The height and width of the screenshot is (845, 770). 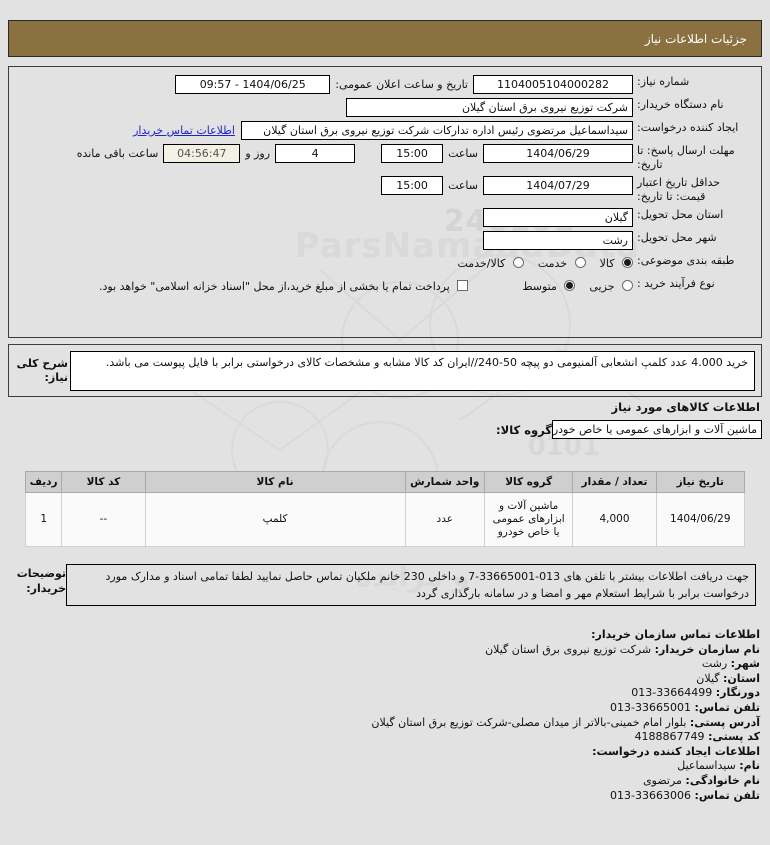 I want to click on creator-first-name-key: نام:, so click(x=749, y=766).